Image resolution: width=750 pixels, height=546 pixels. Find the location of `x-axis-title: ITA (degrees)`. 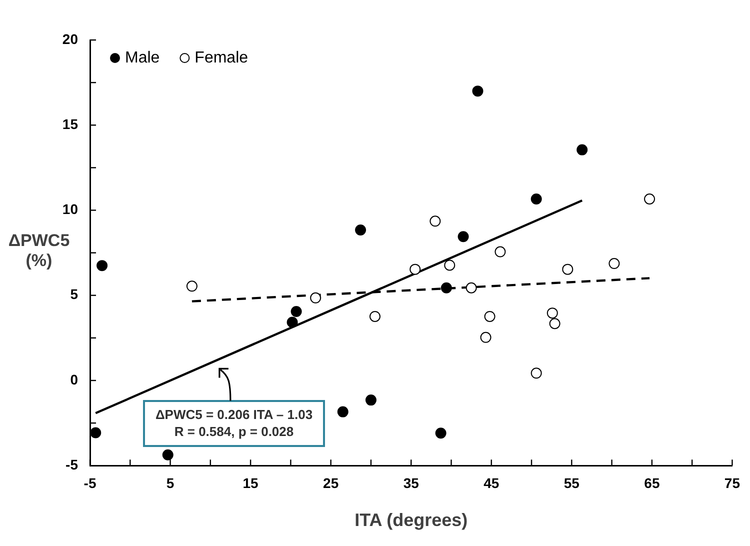

x-axis-title: ITA (degrees) is located at coordinates (411, 520).